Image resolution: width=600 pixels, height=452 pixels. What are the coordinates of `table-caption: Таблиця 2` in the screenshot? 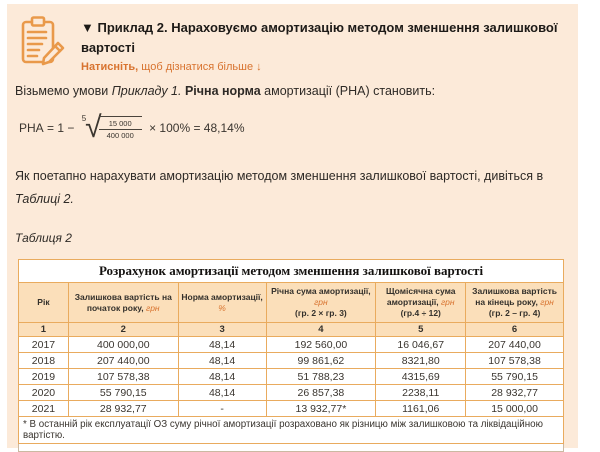 It's located at (43, 238).